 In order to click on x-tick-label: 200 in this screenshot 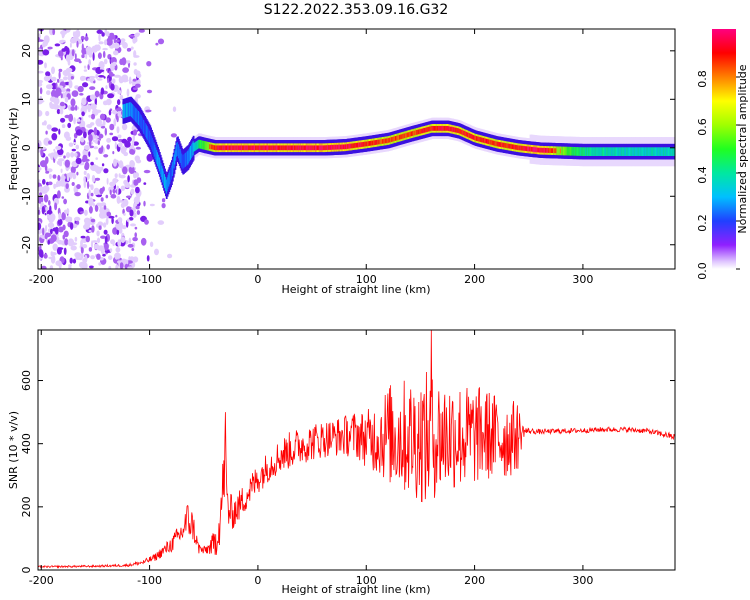, I will do `click(474, 279)`.